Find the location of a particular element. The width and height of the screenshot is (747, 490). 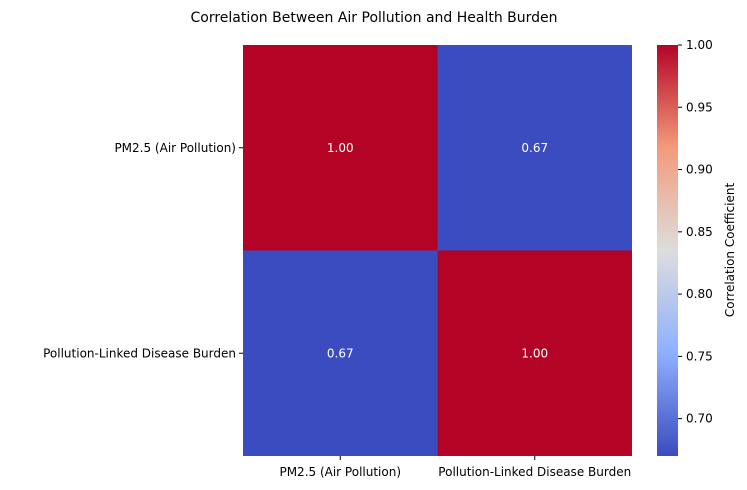

colorbar-tick-label: 1.00 is located at coordinates (699, 45).